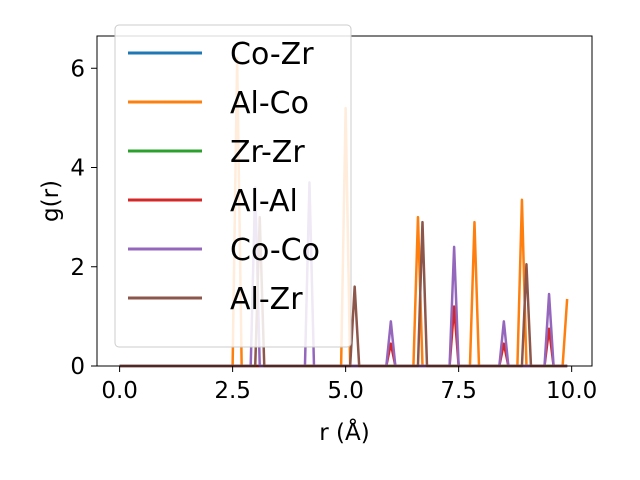 This screenshot has width=640, height=480. I want to click on y-tick-label: 6, so click(77, 69).